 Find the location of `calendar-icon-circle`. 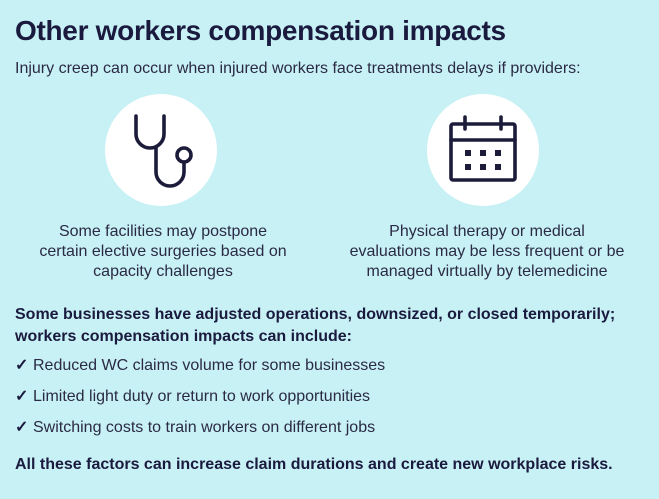

calendar-icon-circle is located at coordinates (483, 150).